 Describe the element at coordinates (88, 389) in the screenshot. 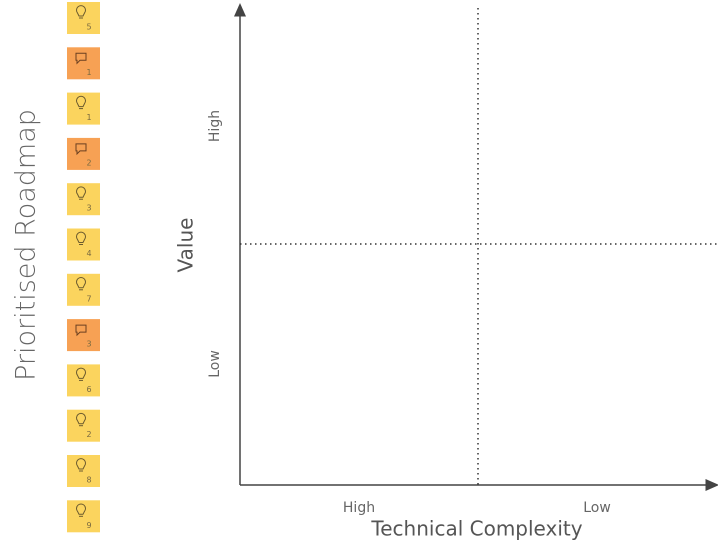

I see `note-number: 6` at that location.